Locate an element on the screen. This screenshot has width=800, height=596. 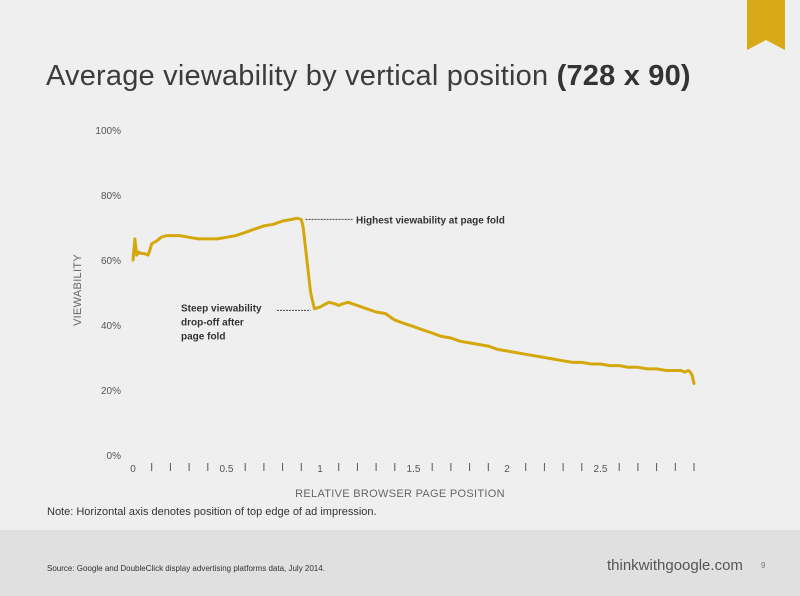
x-tick-label: 2 is located at coordinates (507, 469).